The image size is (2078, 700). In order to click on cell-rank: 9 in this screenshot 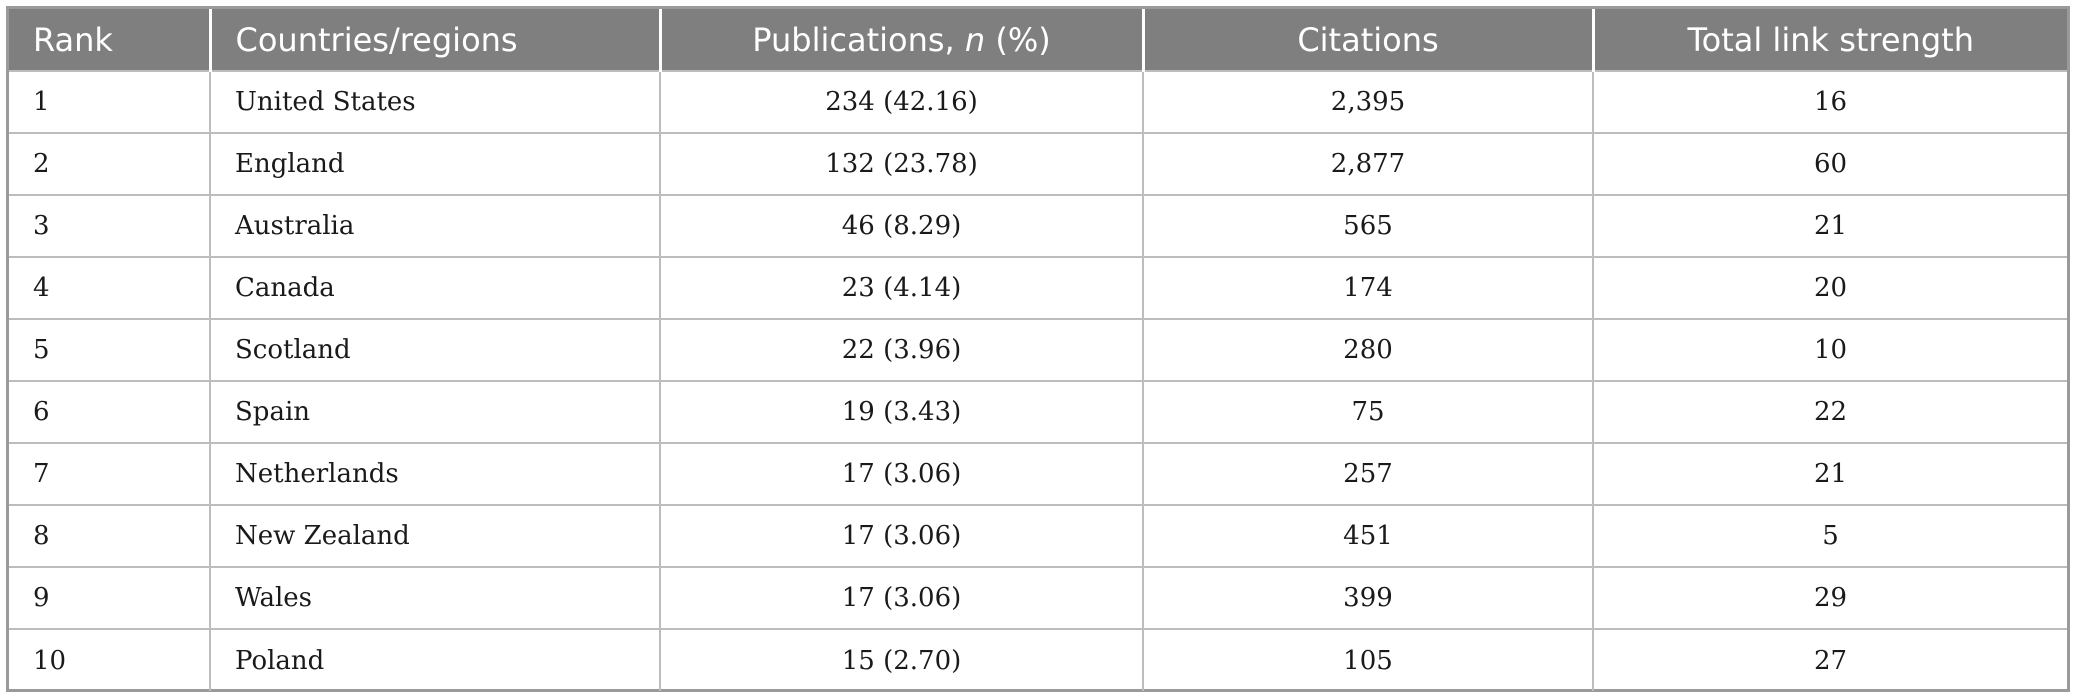, I will do `click(110, 597)`.